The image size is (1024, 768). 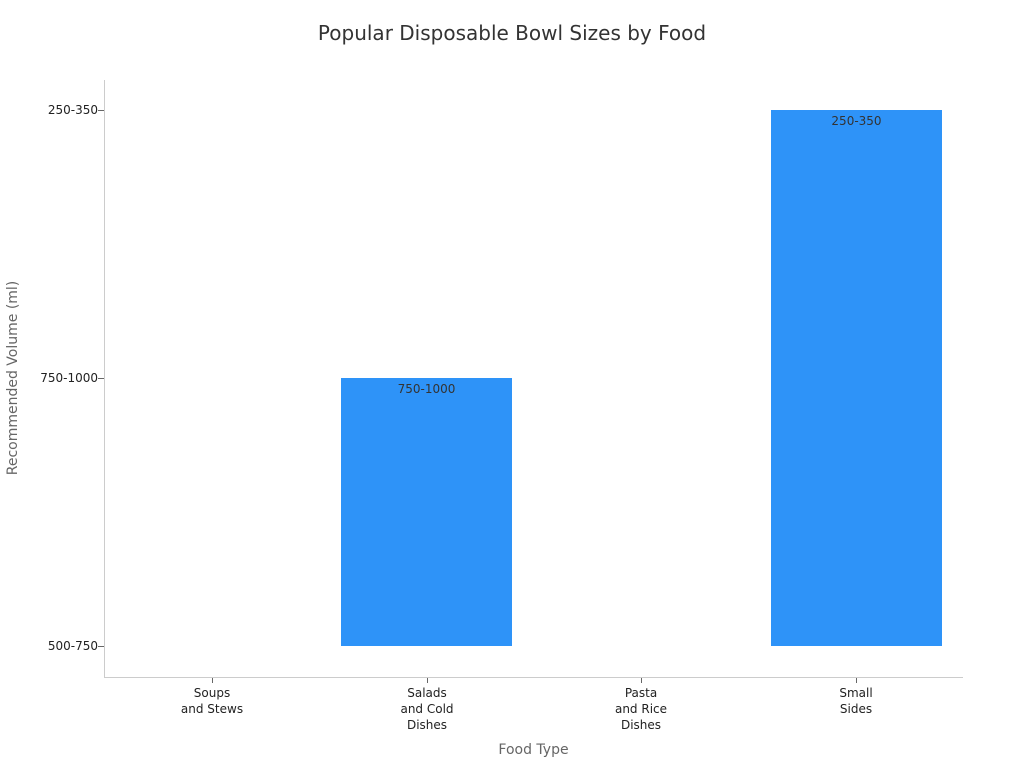 I want to click on y-tick-label: 750-1000, so click(x=69, y=378).